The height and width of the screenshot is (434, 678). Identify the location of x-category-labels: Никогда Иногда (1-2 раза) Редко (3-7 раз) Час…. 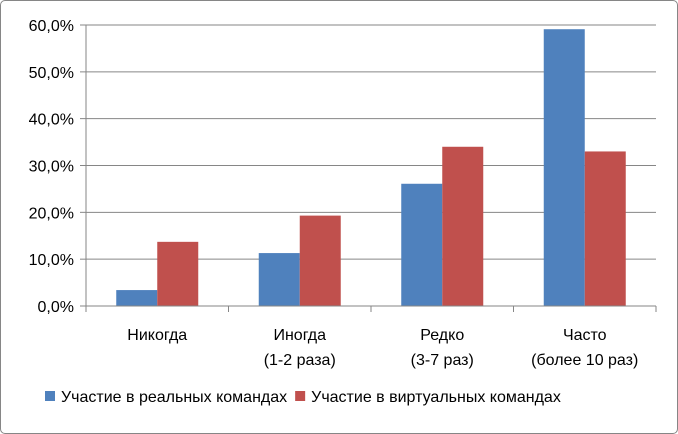
(382, 348).